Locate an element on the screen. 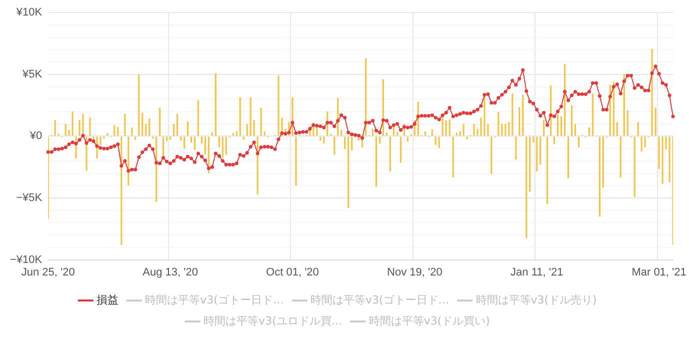 The width and height of the screenshot is (689, 341). x-tick-label: Mar 01, '21 is located at coordinates (659, 272).